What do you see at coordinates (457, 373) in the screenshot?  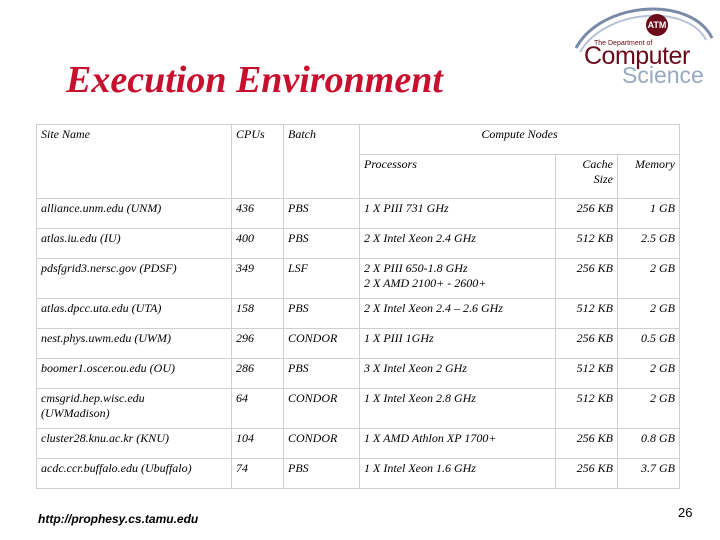 I see `cell-processors: 3 X Intel Xeon 2 GHz` at bounding box center [457, 373].